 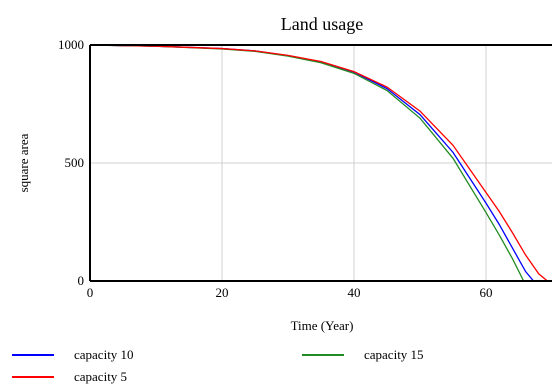 I want to click on y-tick-label: 500, so click(x=75, y=162).